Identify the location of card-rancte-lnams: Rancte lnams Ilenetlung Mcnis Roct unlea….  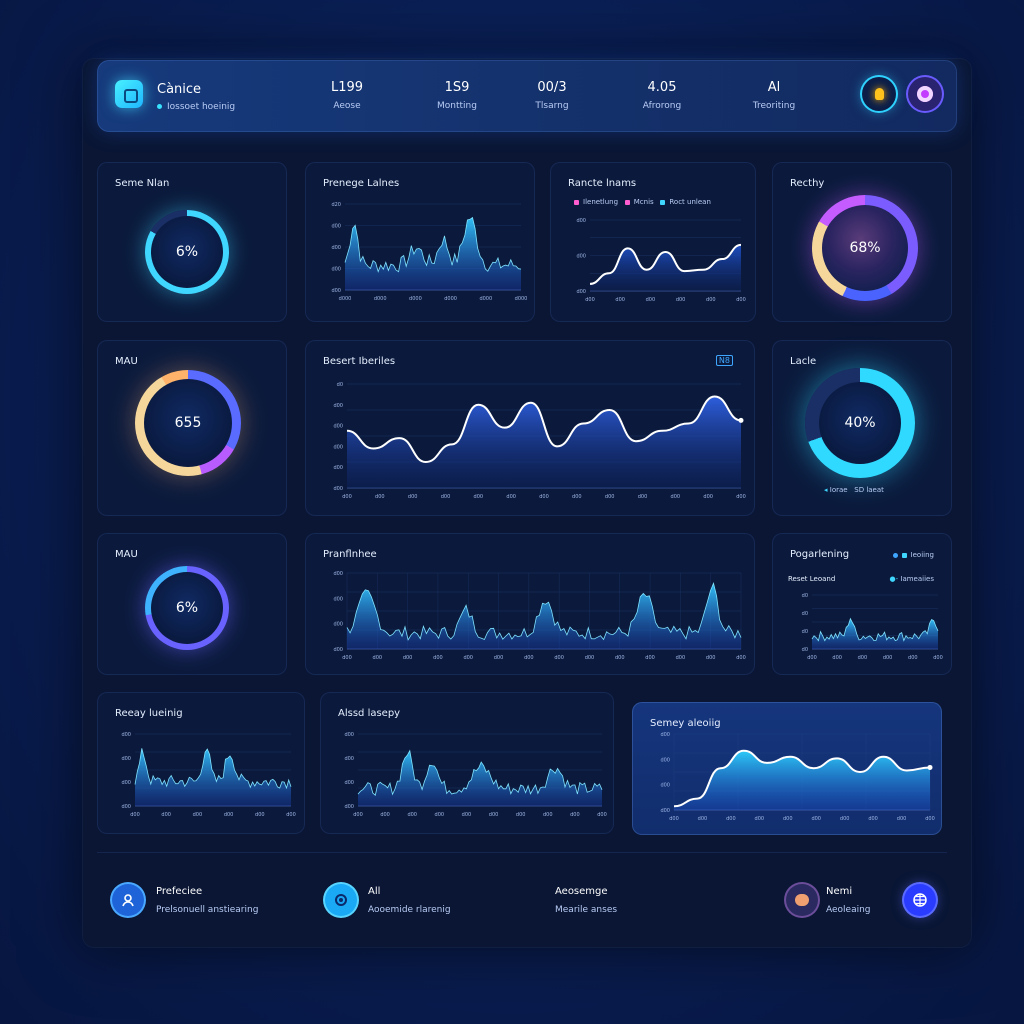
(653, 242).